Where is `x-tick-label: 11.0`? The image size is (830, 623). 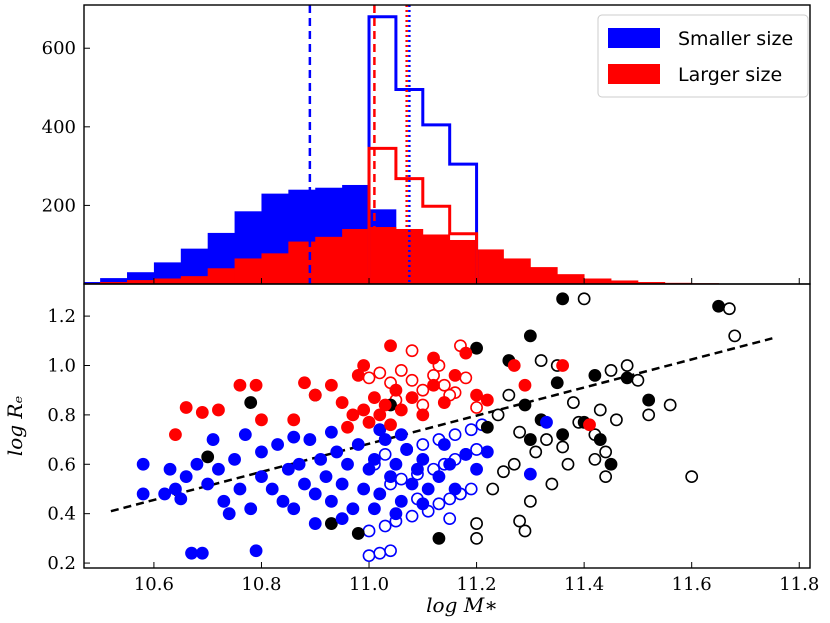
x-tick-label: 11.0 is located at coordinates (369, 584).